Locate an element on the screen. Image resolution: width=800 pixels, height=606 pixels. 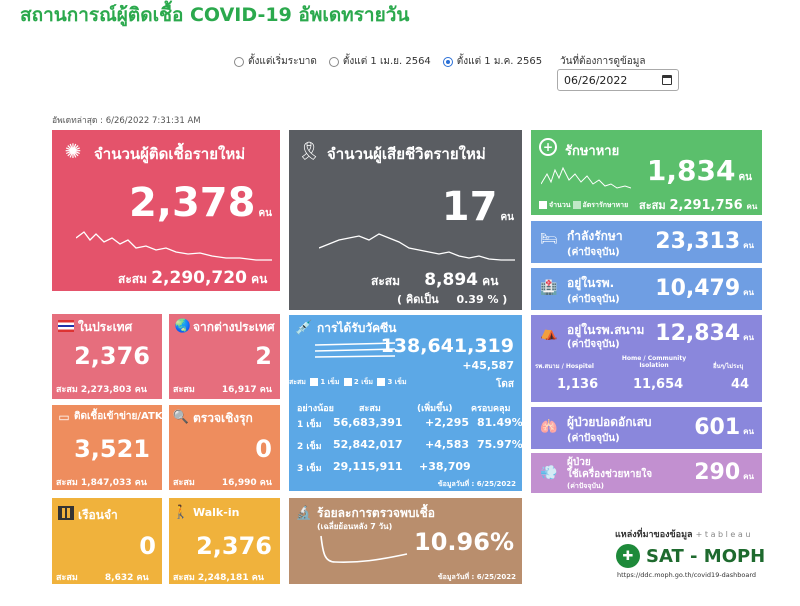
field-col-other-value: 44 is located at coordinates (740, 384).